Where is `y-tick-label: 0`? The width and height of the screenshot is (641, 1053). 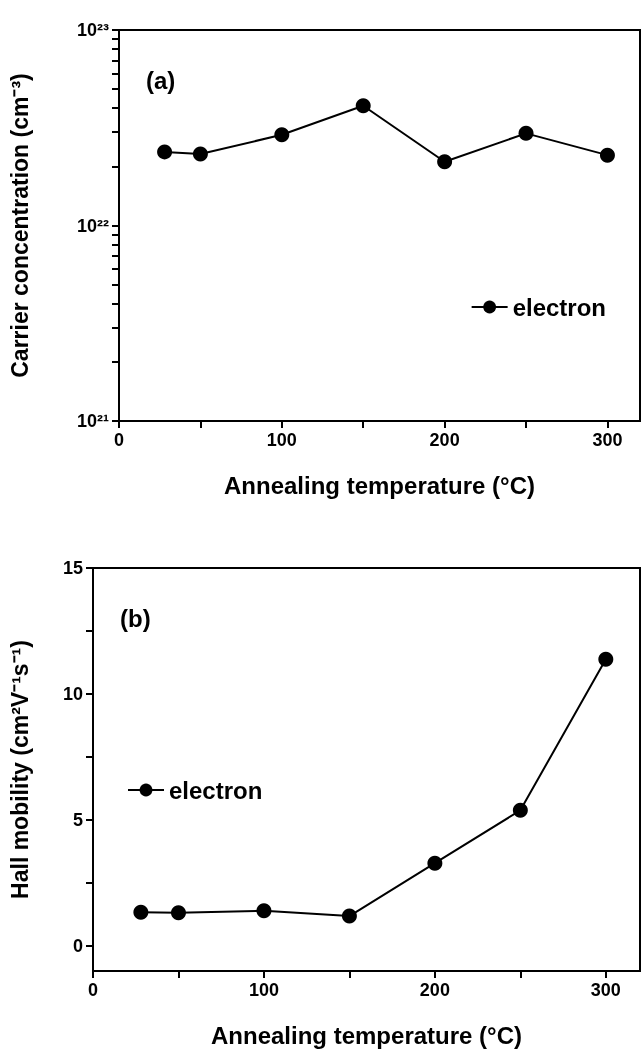 y-tick-label: 0 is located at coordinates (77, 945).